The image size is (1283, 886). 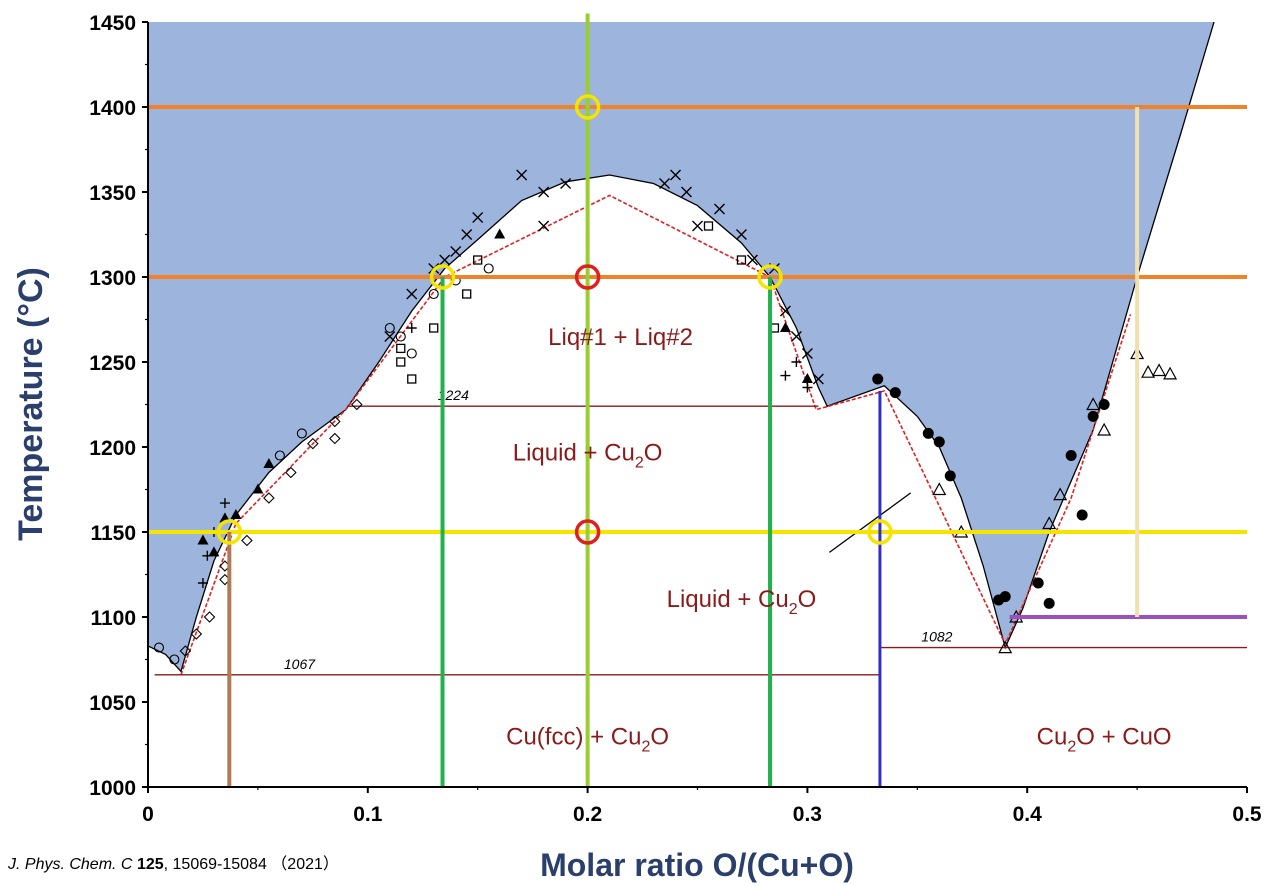 What do you see at coordinates (118, 406) in the screenshot?
I see `y-axis-ticks: 1000 1050 1100 1150 1200 1250 1300 1350 1400 1450` at bounding box center [118, 406].